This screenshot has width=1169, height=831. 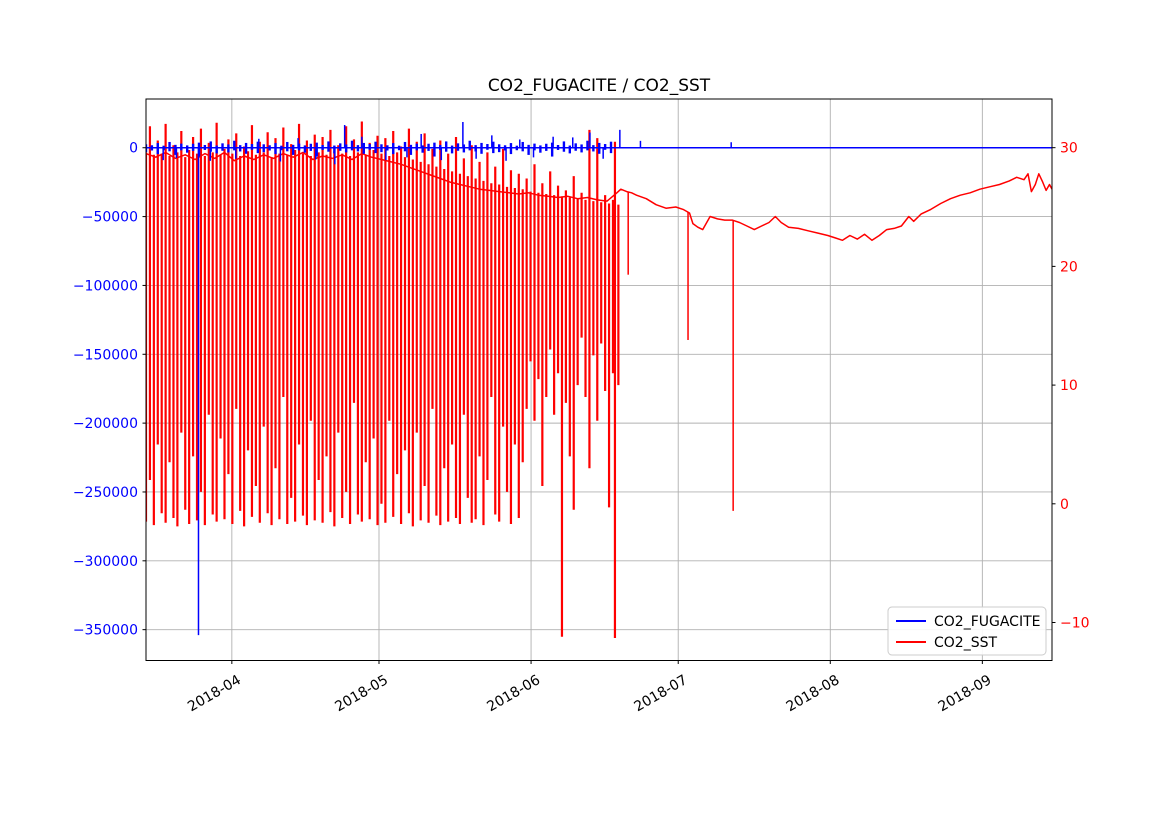 I want to click on y-right-tick-label: 30, so click(x=1069, y=149).